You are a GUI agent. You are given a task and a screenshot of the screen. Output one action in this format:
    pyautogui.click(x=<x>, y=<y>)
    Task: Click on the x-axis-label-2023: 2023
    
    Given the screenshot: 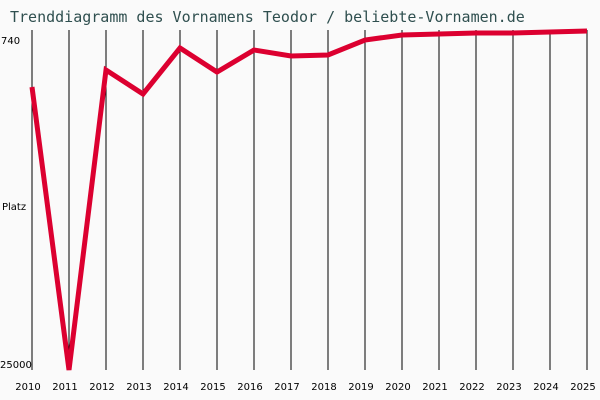 What is the action you would take?
    pyautogui.click(x=509, y=387)
    